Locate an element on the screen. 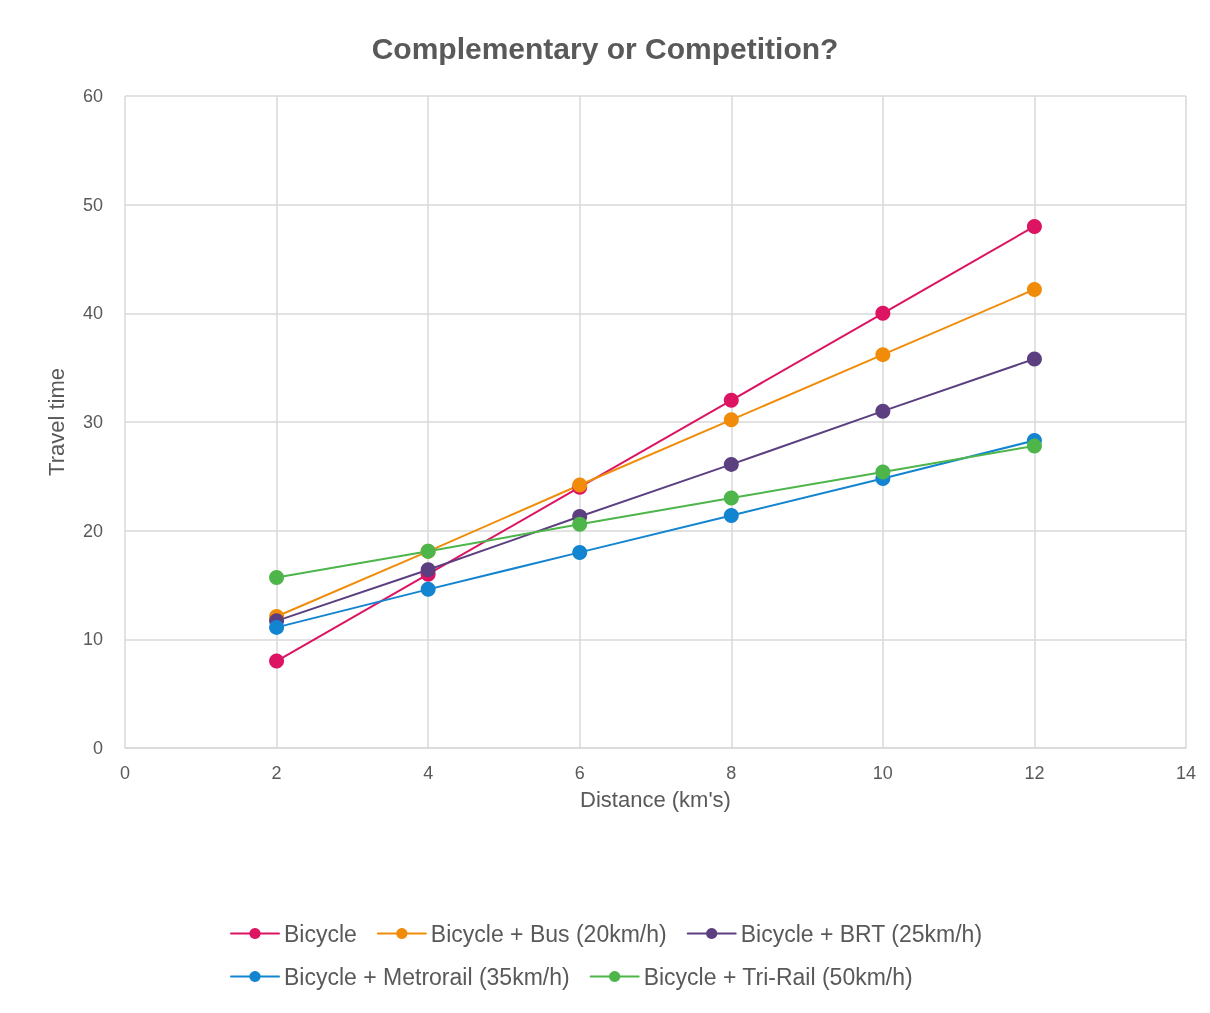 Image resolution: width=1210 pixels, height=1013 pixels. y-tick-label: 50 is located at coordinates (92, 204).